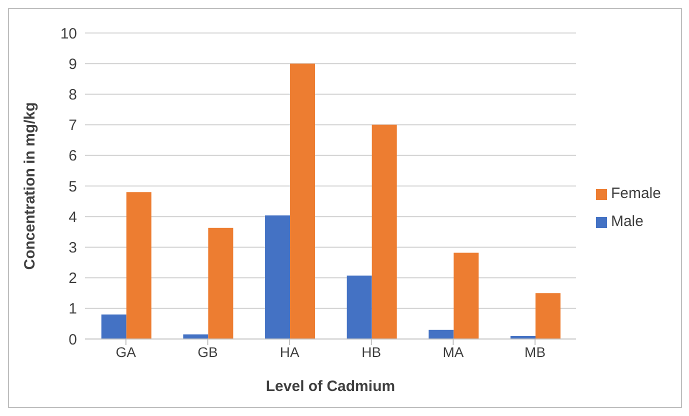  What do you see at coordinates (290, 352) in the screenshot?
I see `x-tick-label: HA` at bounding box center [290, 352].